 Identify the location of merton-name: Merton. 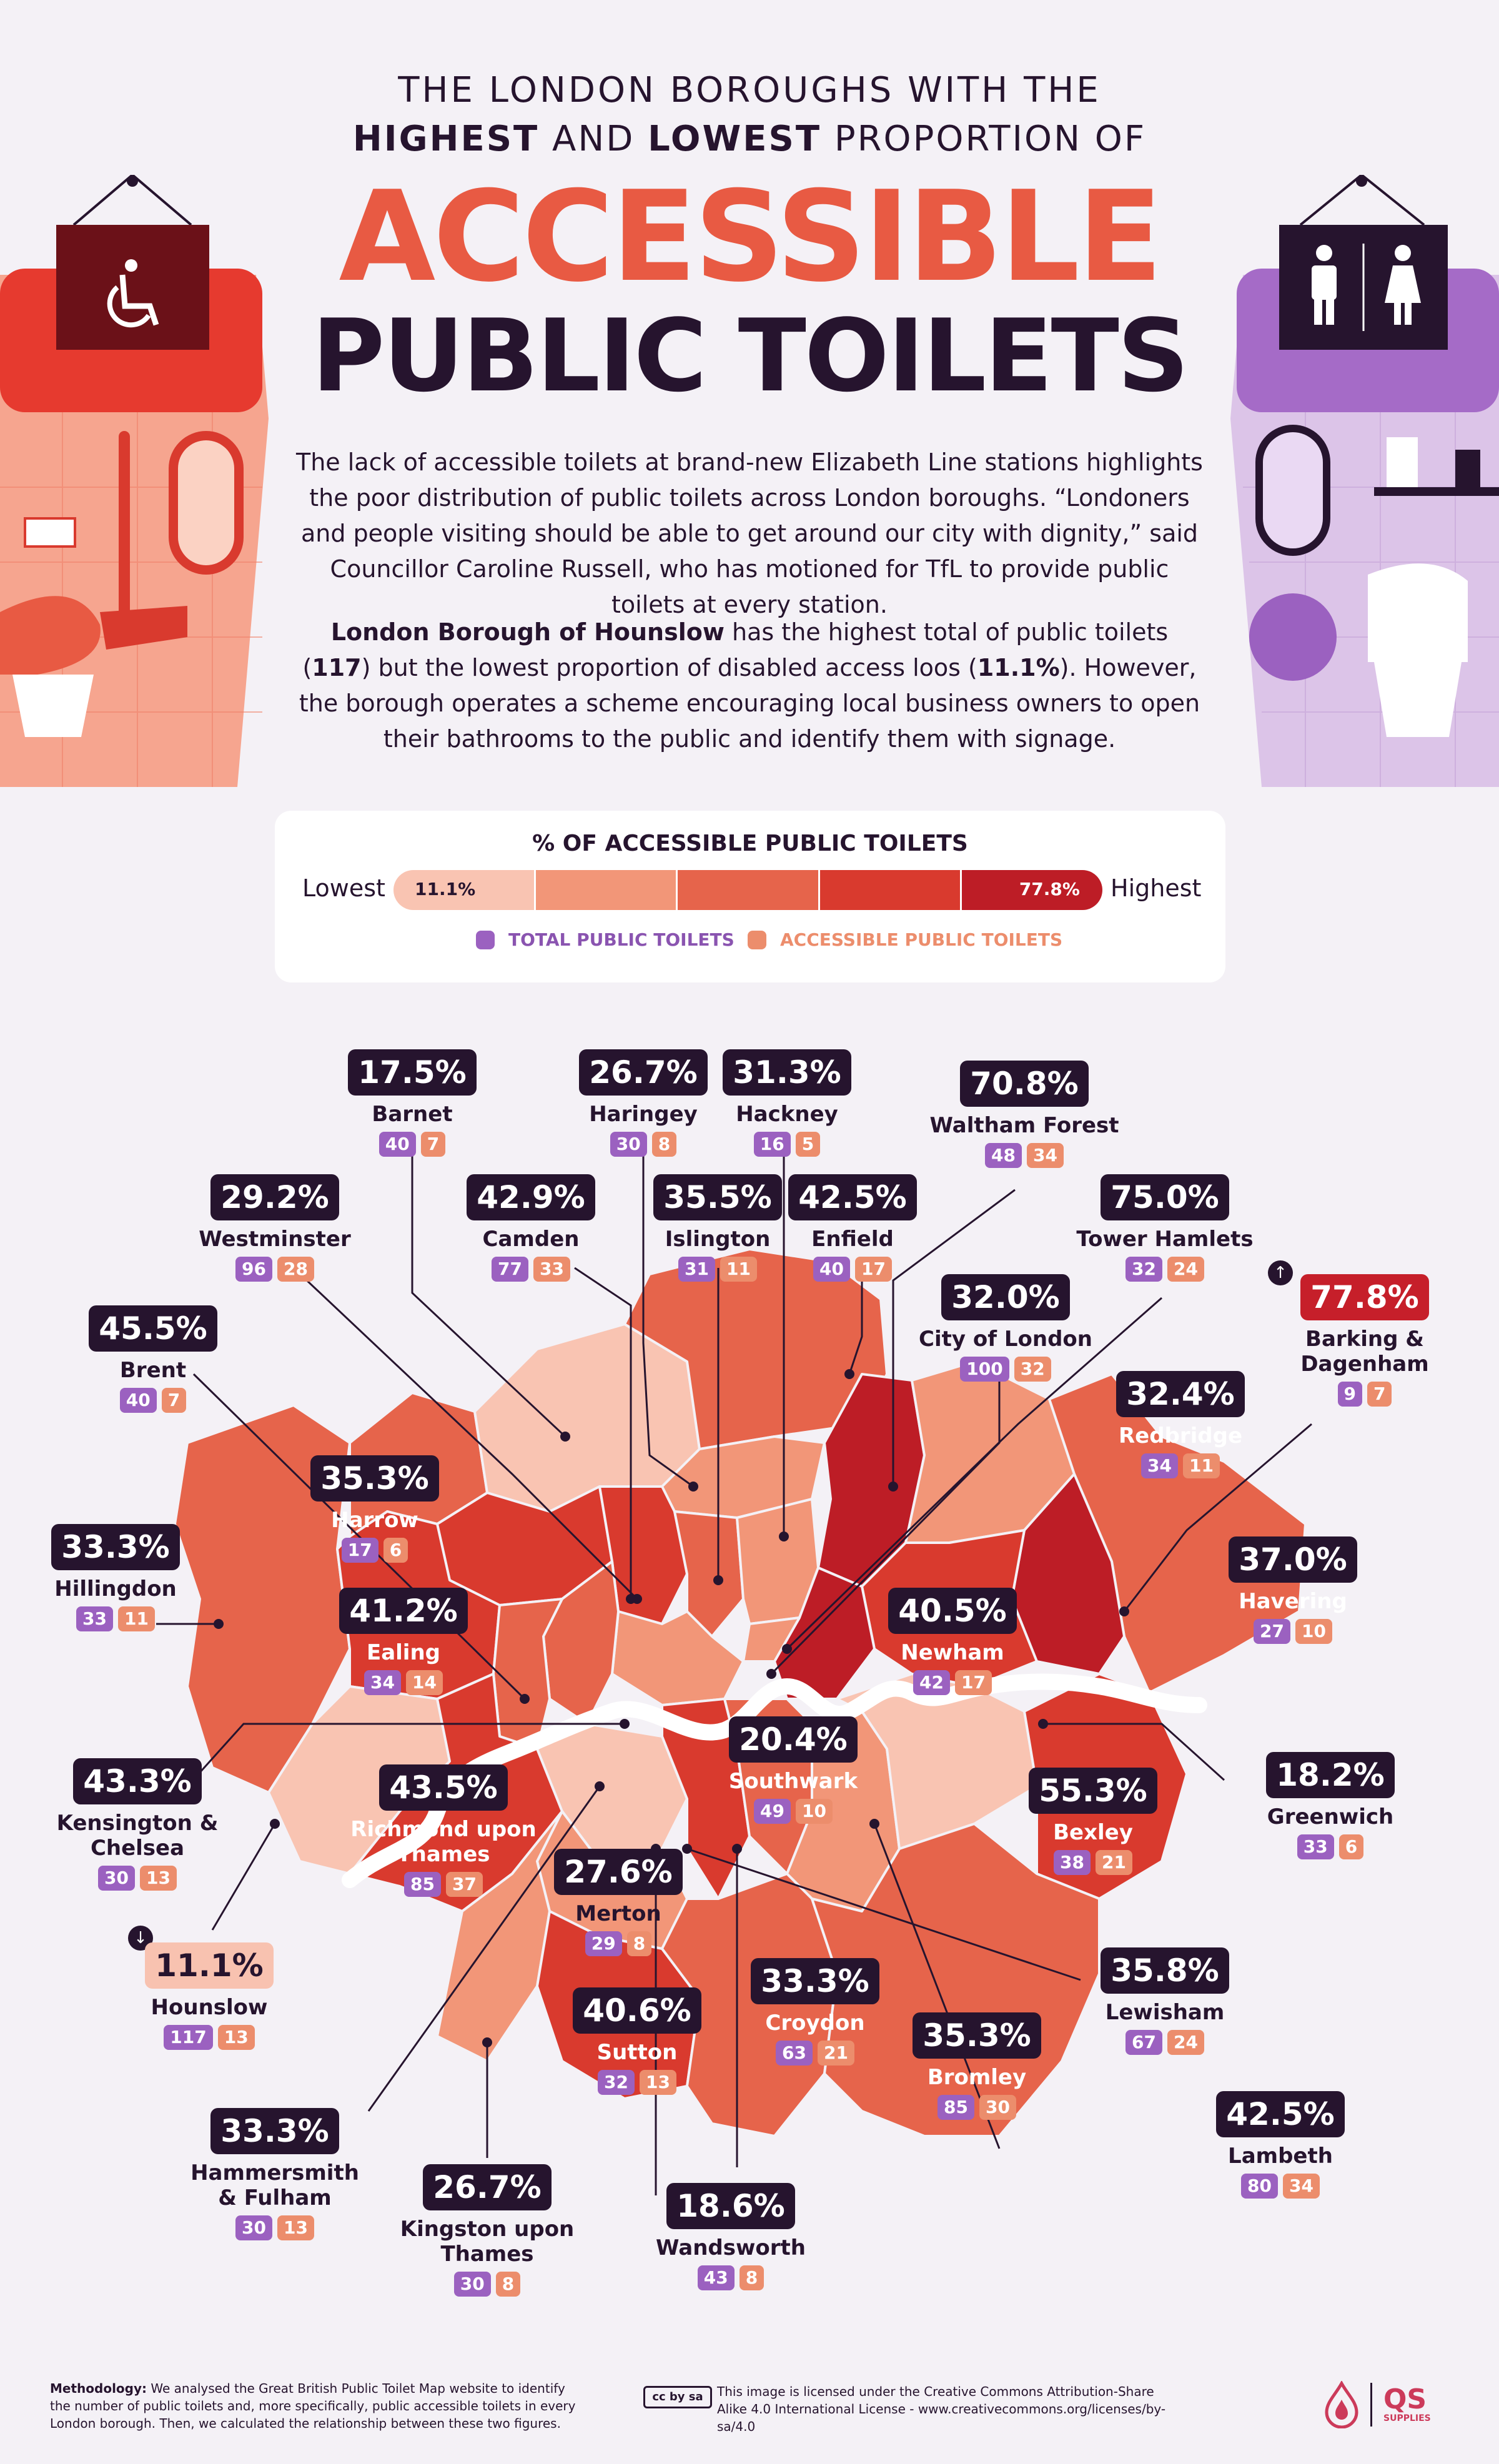
(618, 1913).